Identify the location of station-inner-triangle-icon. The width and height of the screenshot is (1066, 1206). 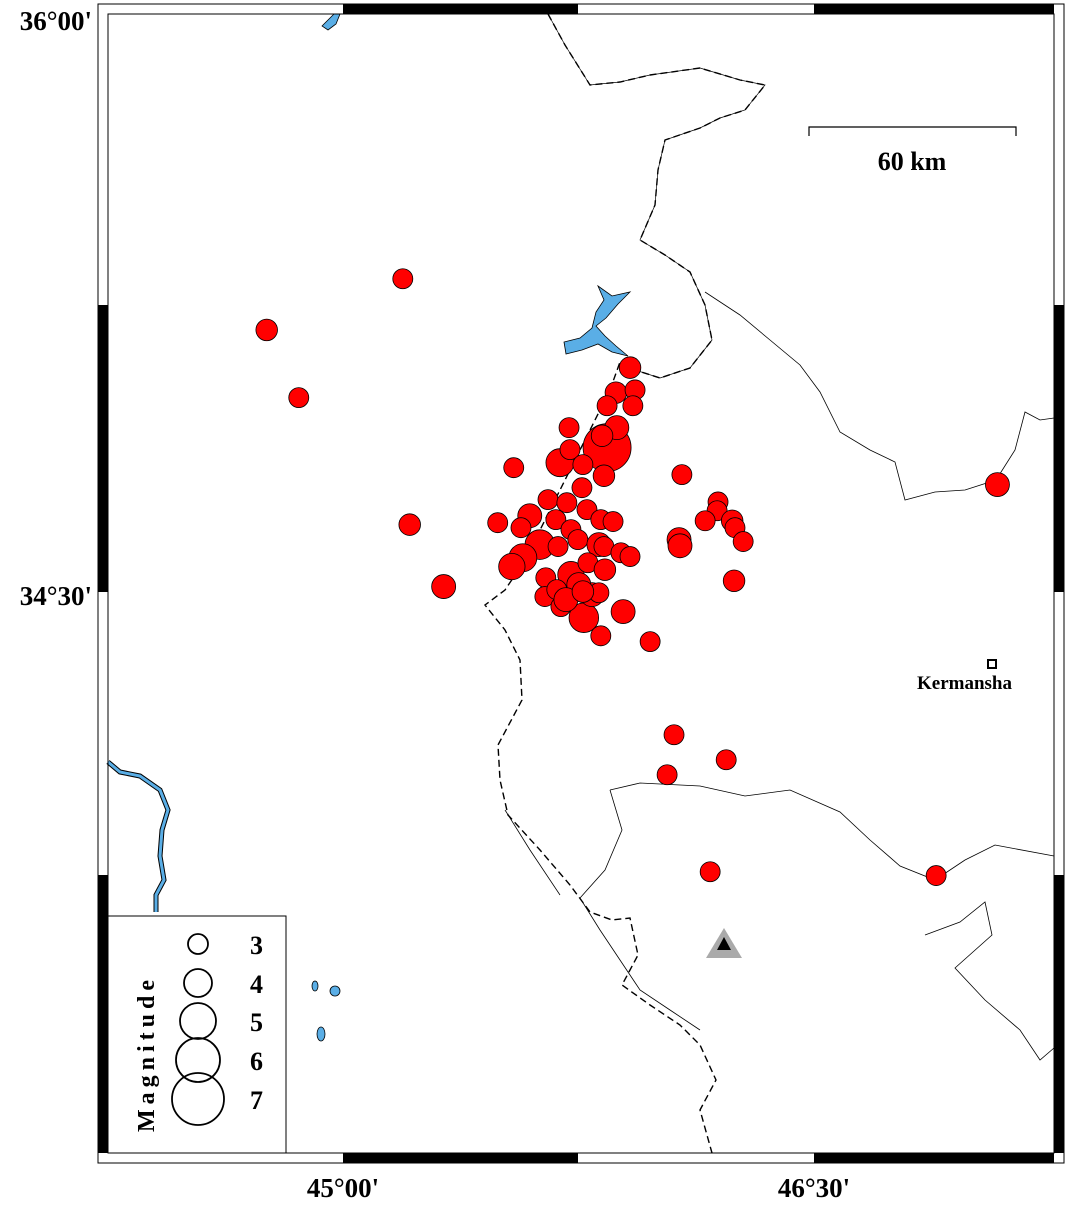
(724, 943).